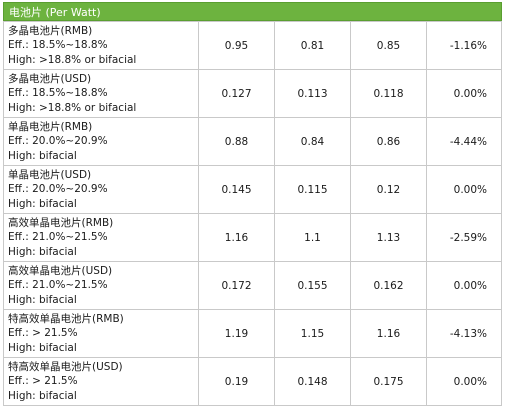 Image resolution: width=505 pixels, height=420 pixels. I want to click on price-value-3: 0.118, so click(388, 93).